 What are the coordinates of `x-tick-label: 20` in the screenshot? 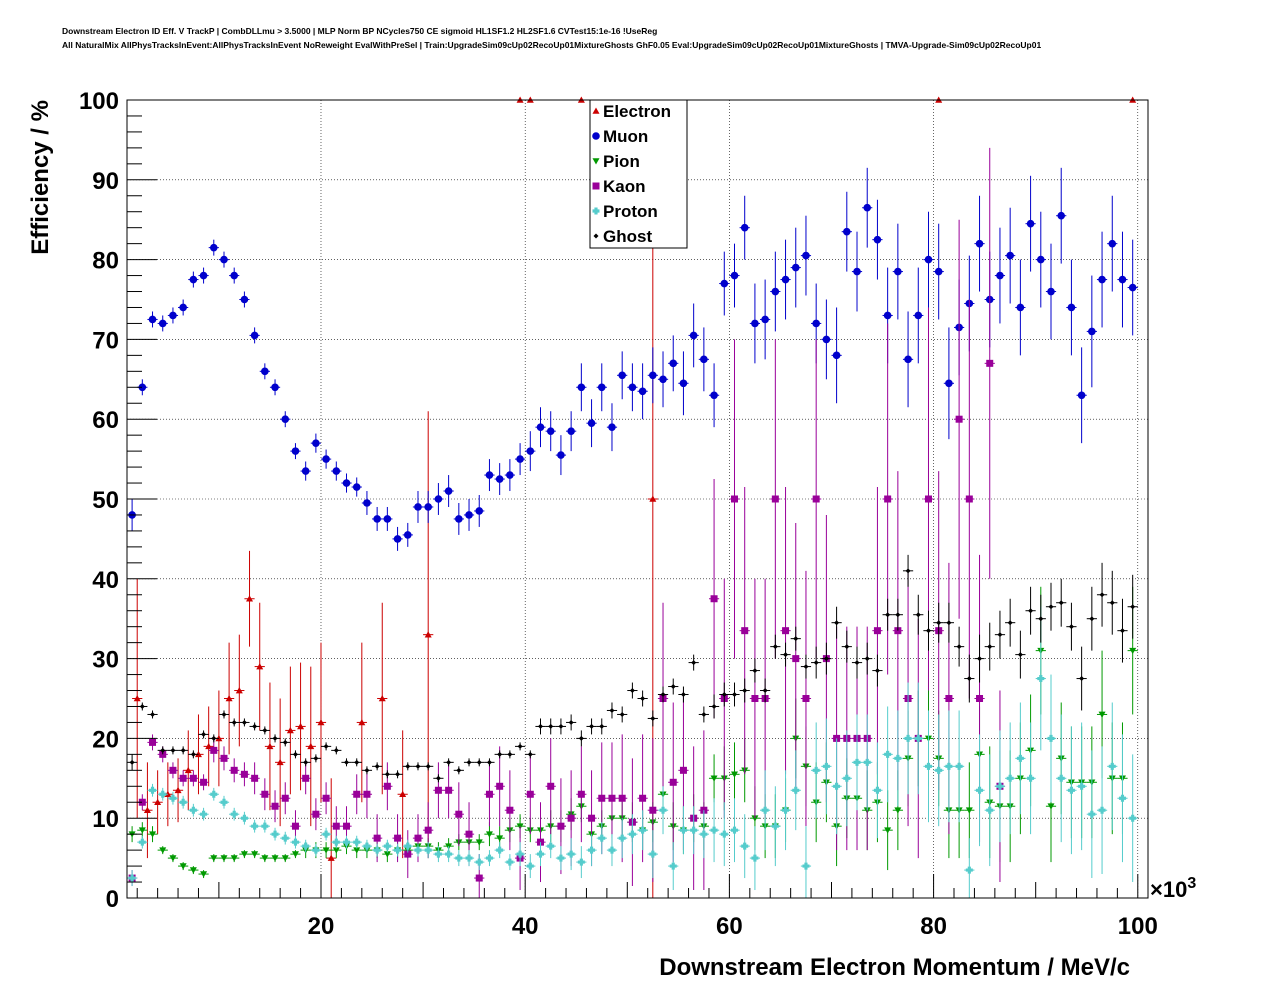 It's located at (321, 926).